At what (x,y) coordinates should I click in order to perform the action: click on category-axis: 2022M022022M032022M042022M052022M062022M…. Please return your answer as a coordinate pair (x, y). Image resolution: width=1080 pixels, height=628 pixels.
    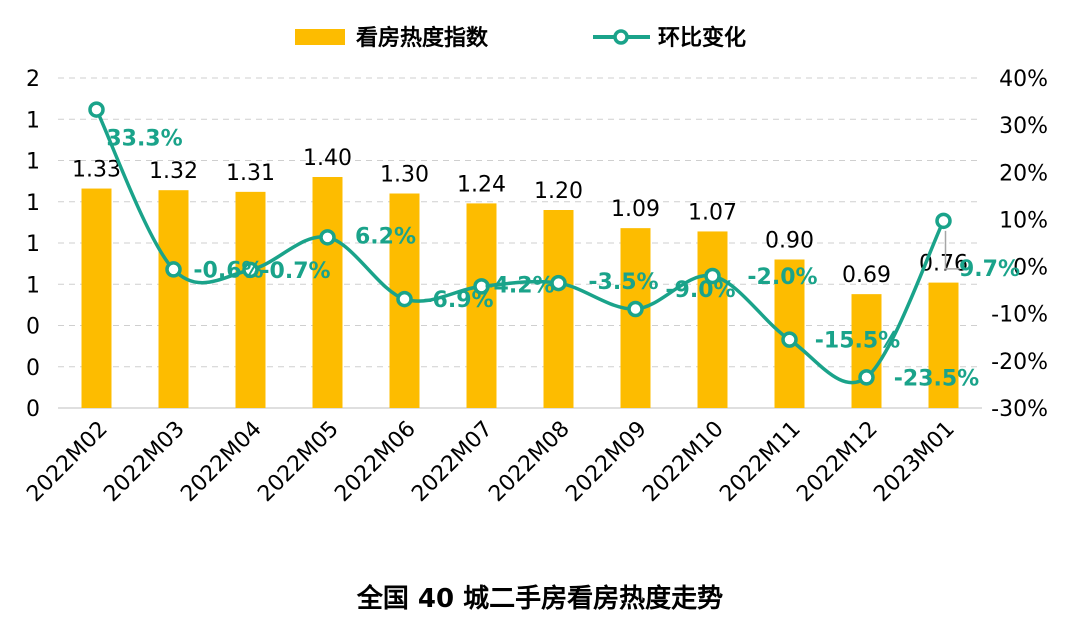
    Looking at the image, I should click on (490, 462).